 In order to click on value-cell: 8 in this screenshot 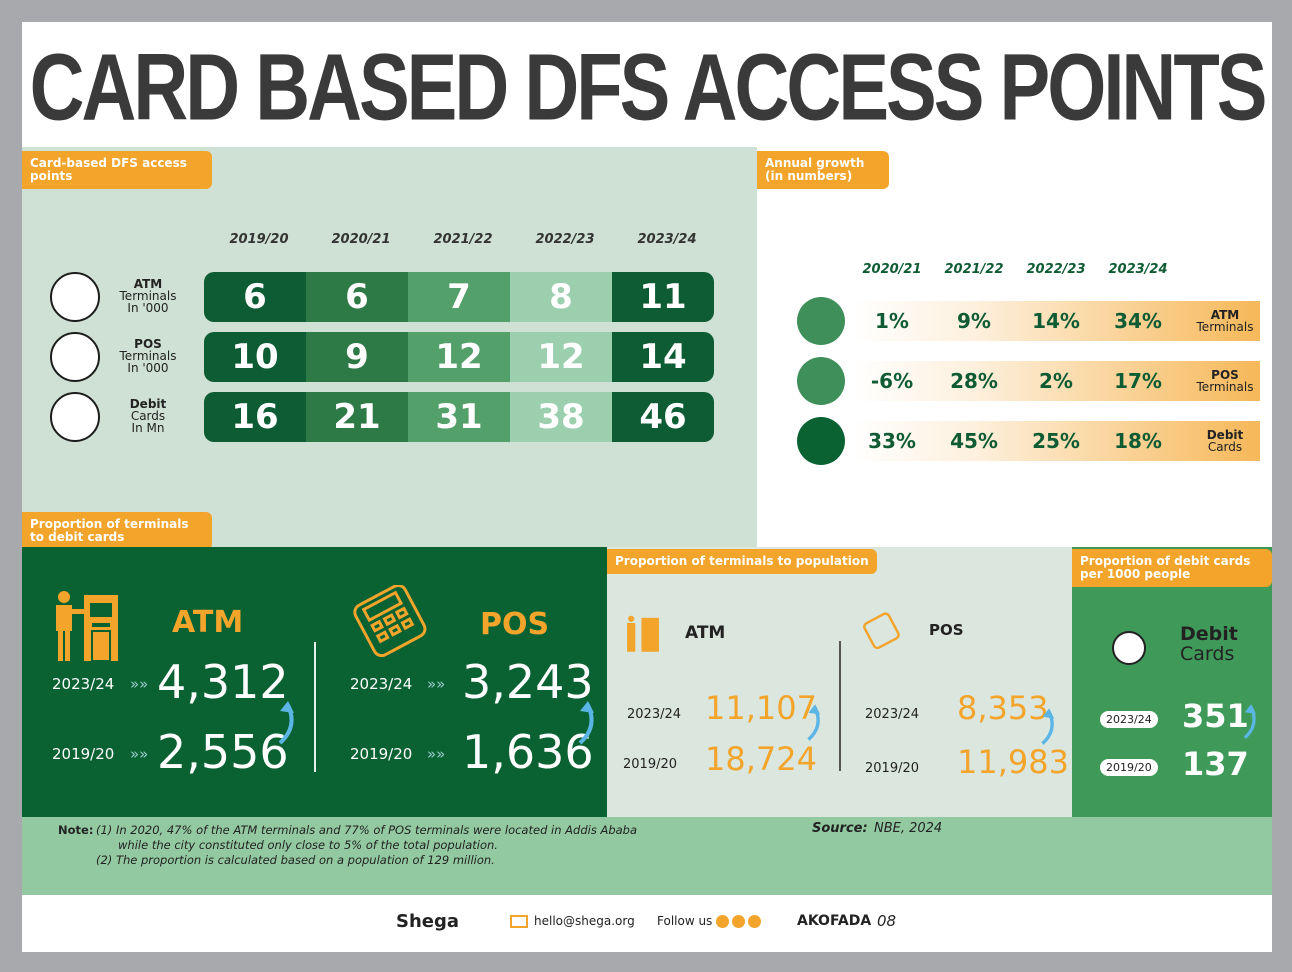, I will do `click(561, 297)`.